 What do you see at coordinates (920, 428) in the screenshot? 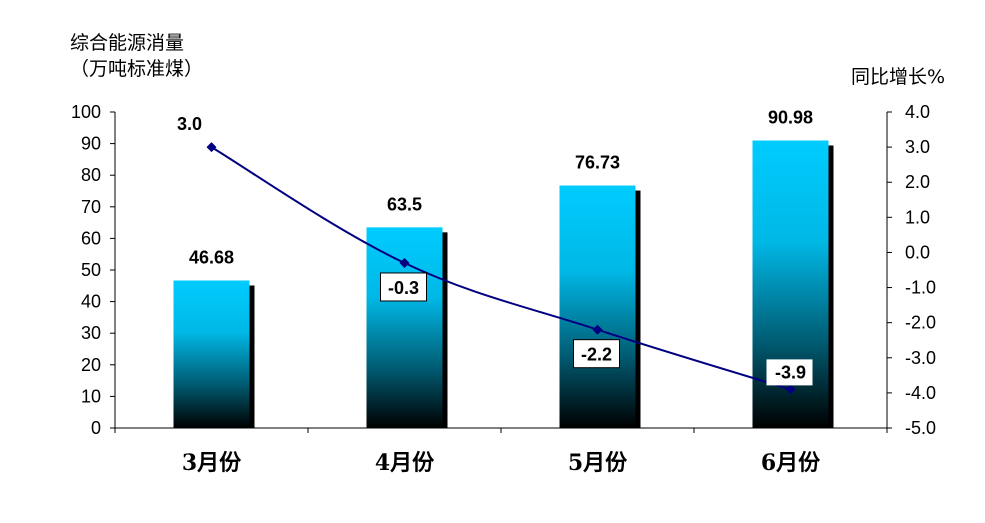
I see `right-tick-label: -5.0` at bounding box center [920, 428].